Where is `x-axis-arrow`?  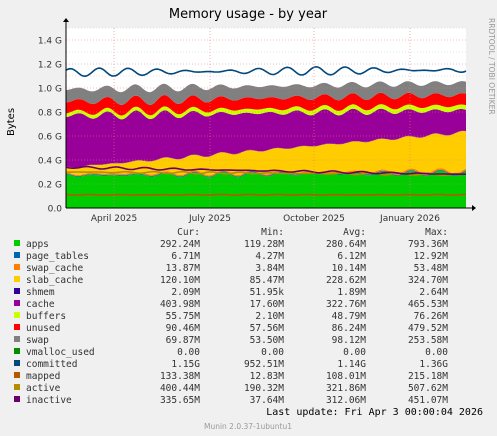
x-axis-arrow is located at coordinates (474, 208).